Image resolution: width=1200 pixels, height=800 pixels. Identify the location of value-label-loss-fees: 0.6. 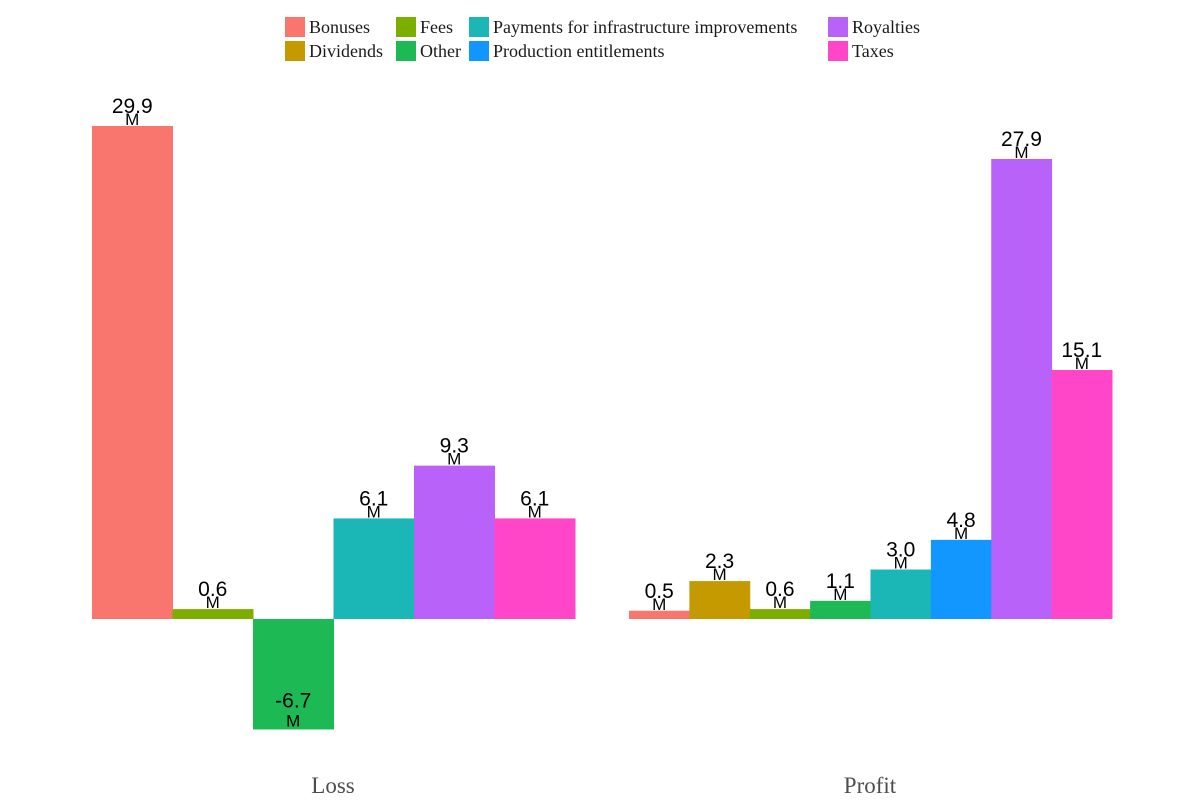
(212, 589).